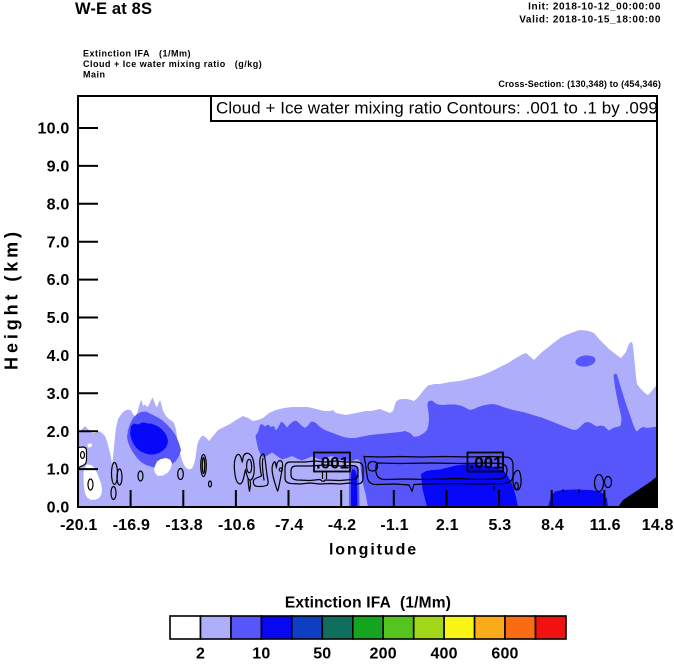 This screenshot has height=667, width=674. I want to click on svg-text: Main, so click(94, 75).